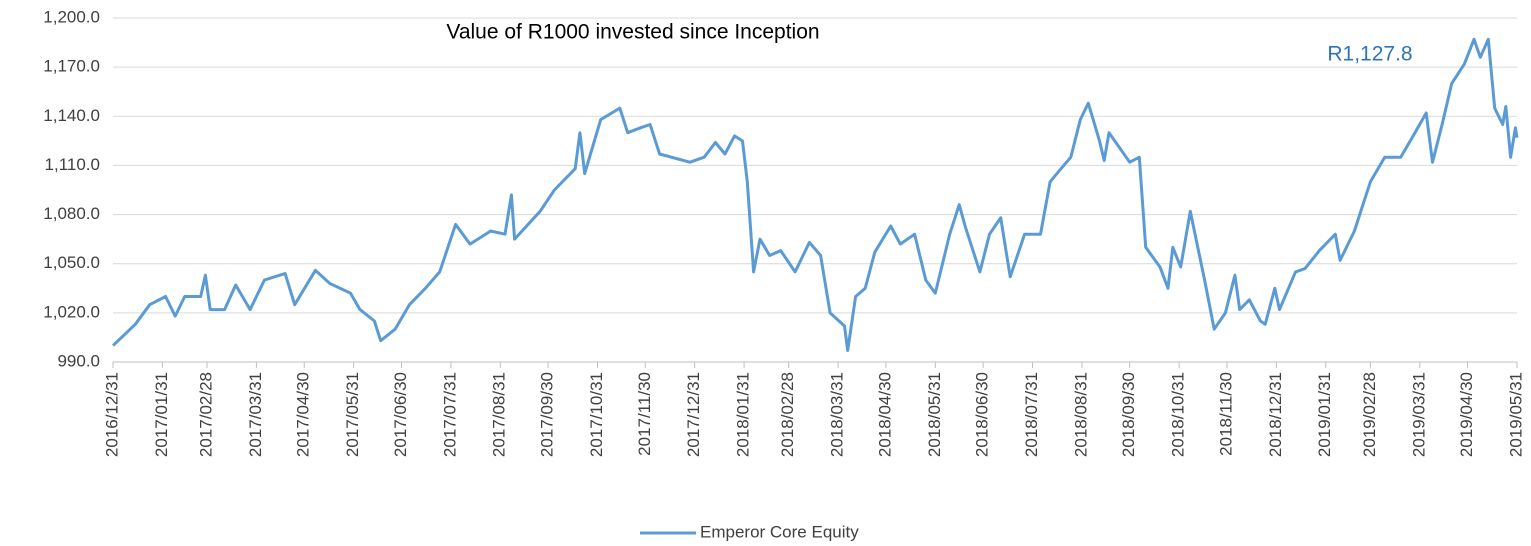  I want to click on x-tick-label: 2017/09/30, so click(547, 414).